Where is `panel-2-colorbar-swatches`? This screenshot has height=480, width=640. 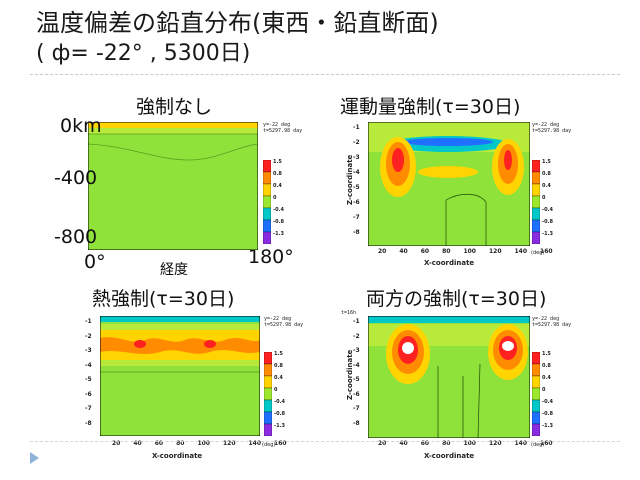 panel-2-colorbar-swatches is located at coordinates (536, 202).